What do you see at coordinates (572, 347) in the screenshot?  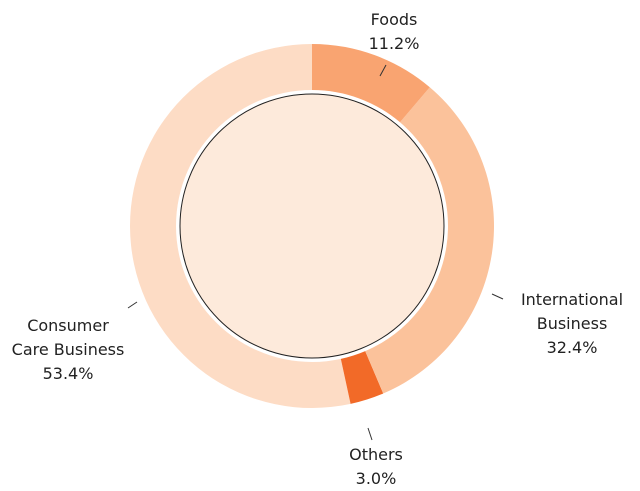 I see `value-label: 32.4%` at bounding box center [572, 347].